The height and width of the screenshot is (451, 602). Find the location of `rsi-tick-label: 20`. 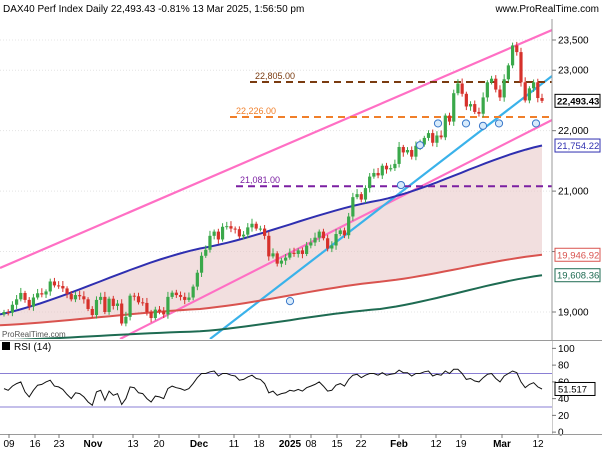

rsi-tick-label: 20 is located at coordinates (564, 416).